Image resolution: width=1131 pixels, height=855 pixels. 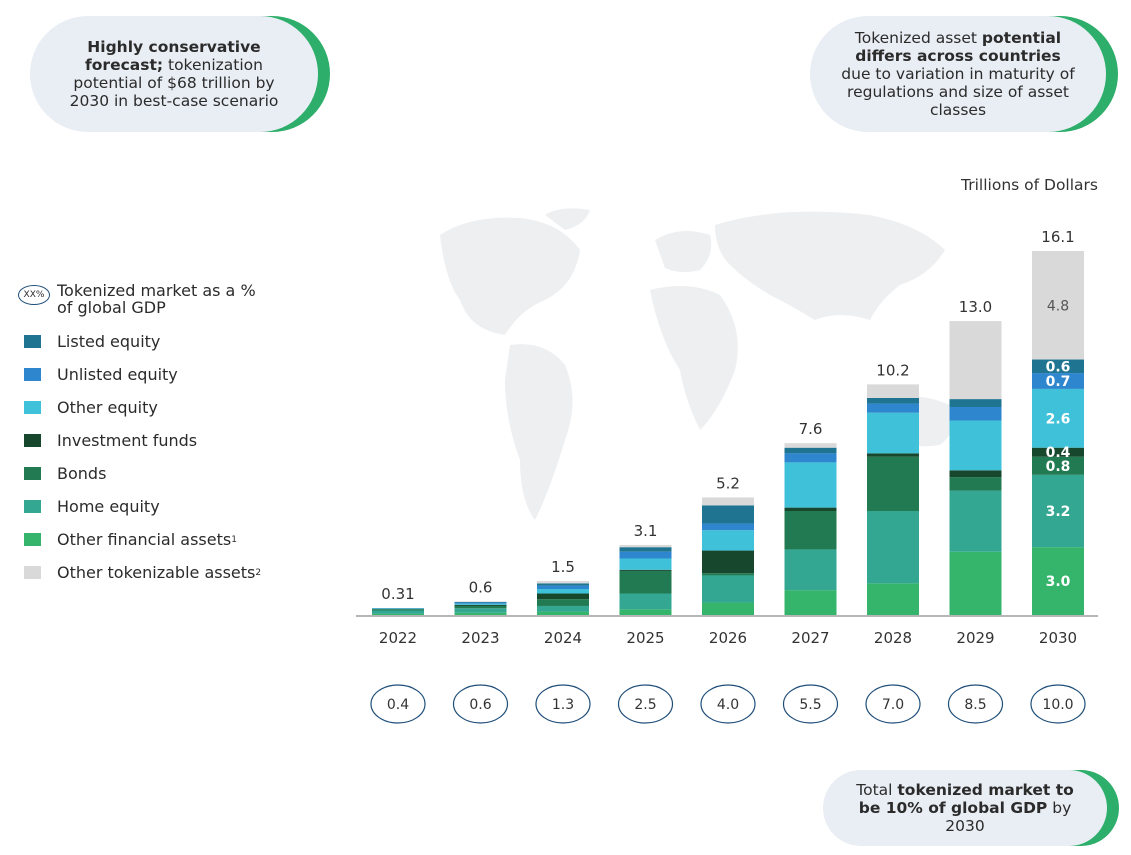 I want to click on gdp-share-label: 1.3, so click(x=563, y=705).